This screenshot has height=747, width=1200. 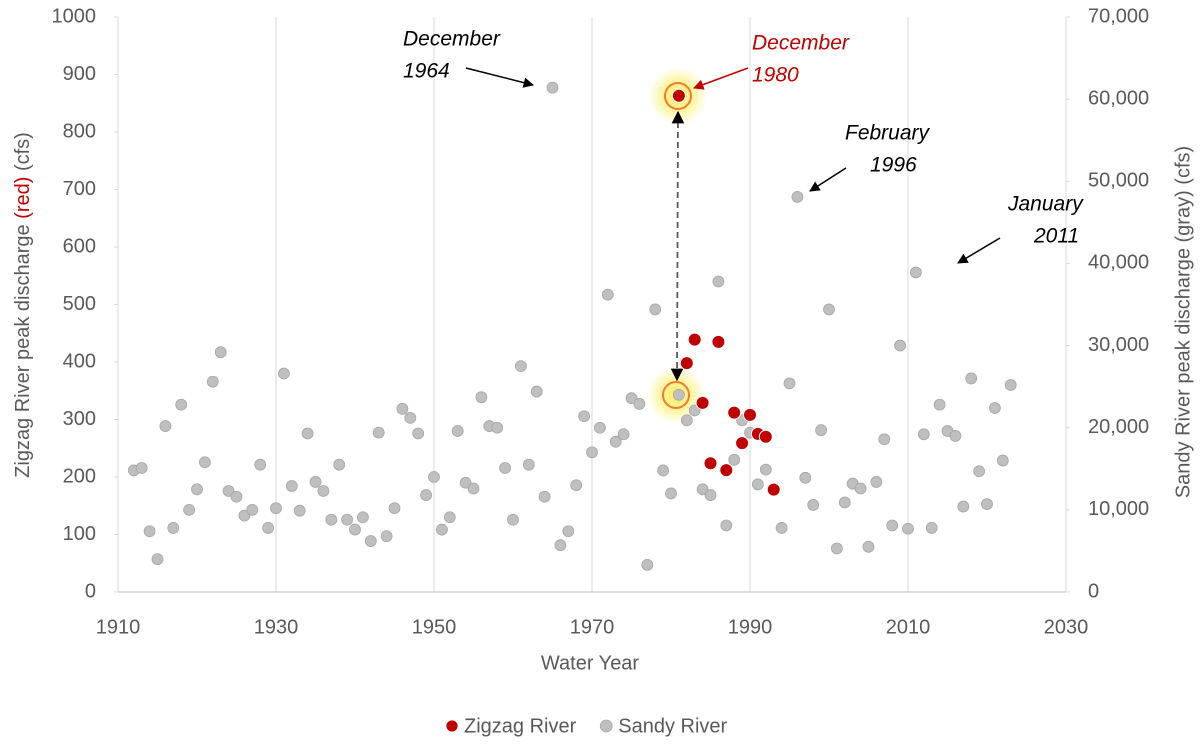 What do you see at coordinates (1118, 263) in the screenshot?
I see `y2-tick-label: 40,000` at bounding box center [1118, 263].